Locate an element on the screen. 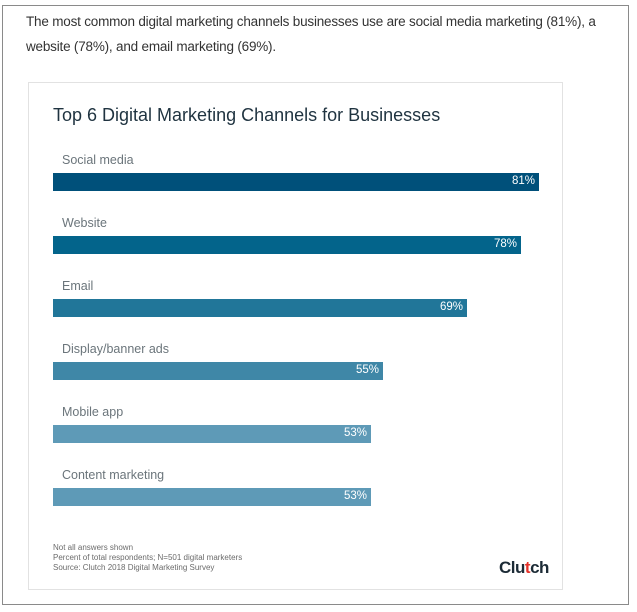 This screenshot has width=637, height=612. category-label: Email is located at coordinates (78, 286).